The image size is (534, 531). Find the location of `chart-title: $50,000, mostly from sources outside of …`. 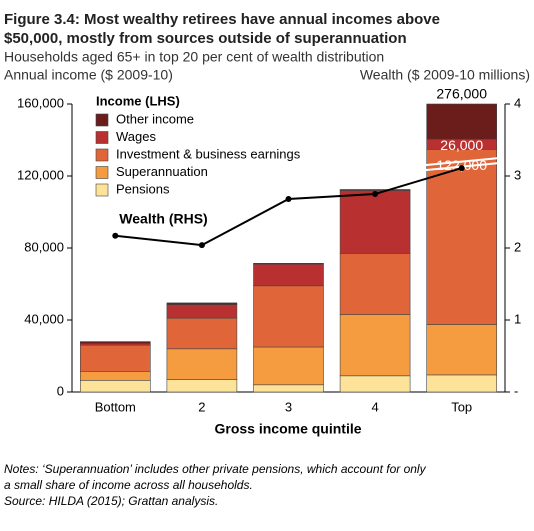

chart-title: $50,000, mostly from sources outside of … is located at coordinates (205, 38).